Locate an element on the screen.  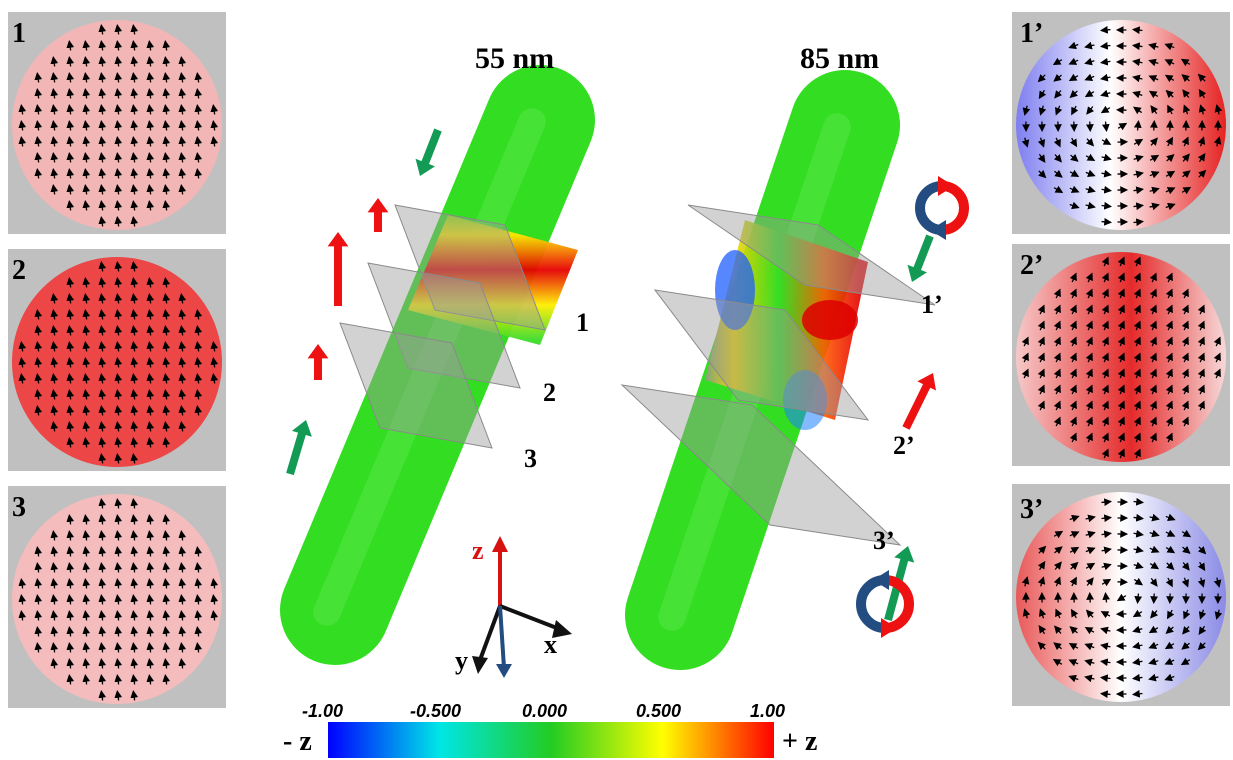
axis-minus-z-head is located at coordinates (504, 671).